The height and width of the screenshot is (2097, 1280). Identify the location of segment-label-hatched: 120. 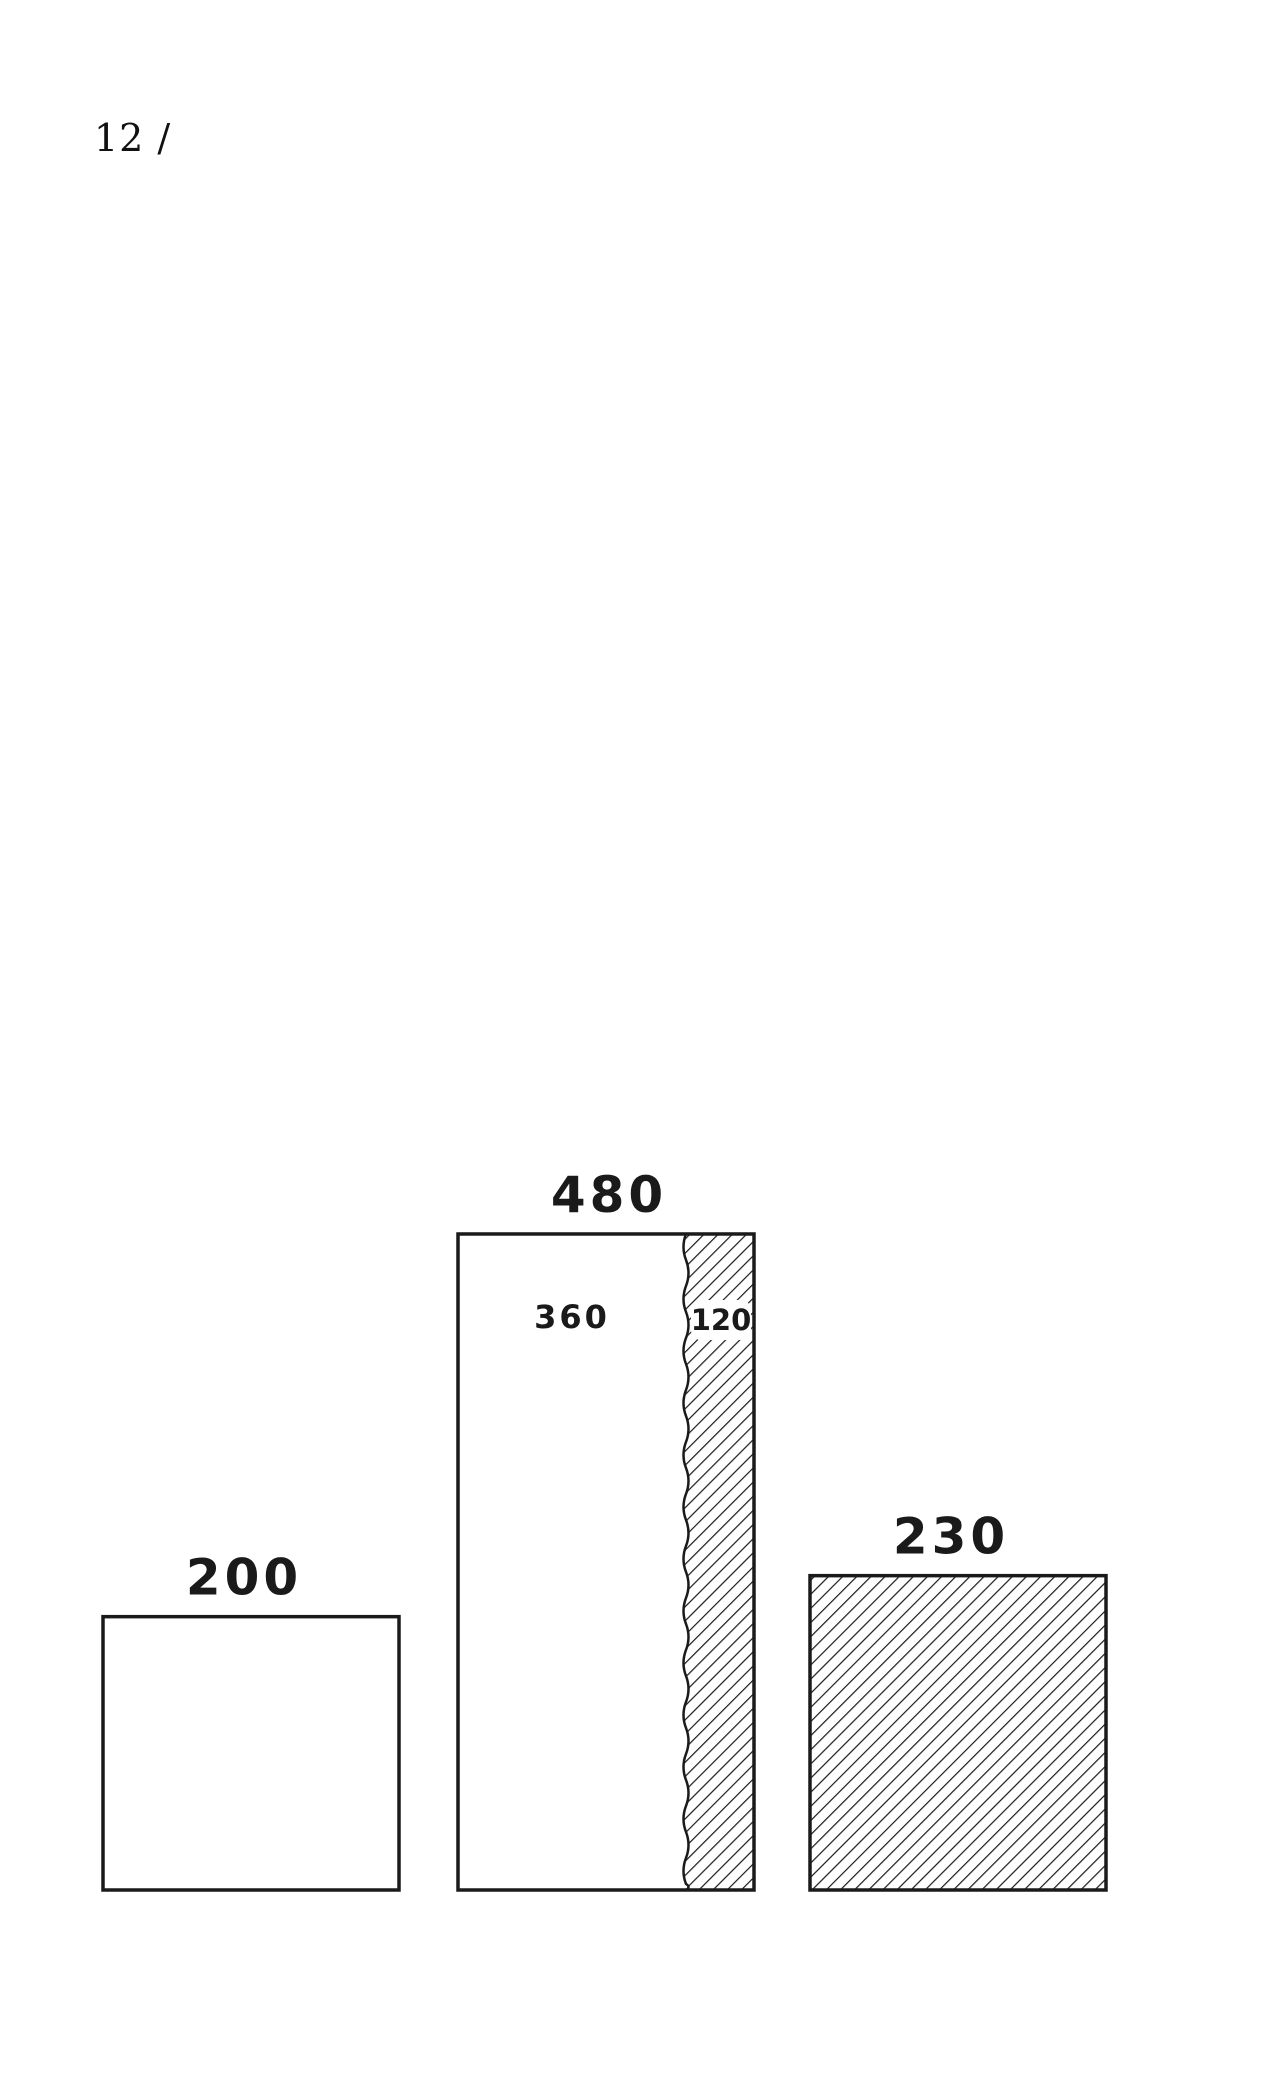
(721, 1320).